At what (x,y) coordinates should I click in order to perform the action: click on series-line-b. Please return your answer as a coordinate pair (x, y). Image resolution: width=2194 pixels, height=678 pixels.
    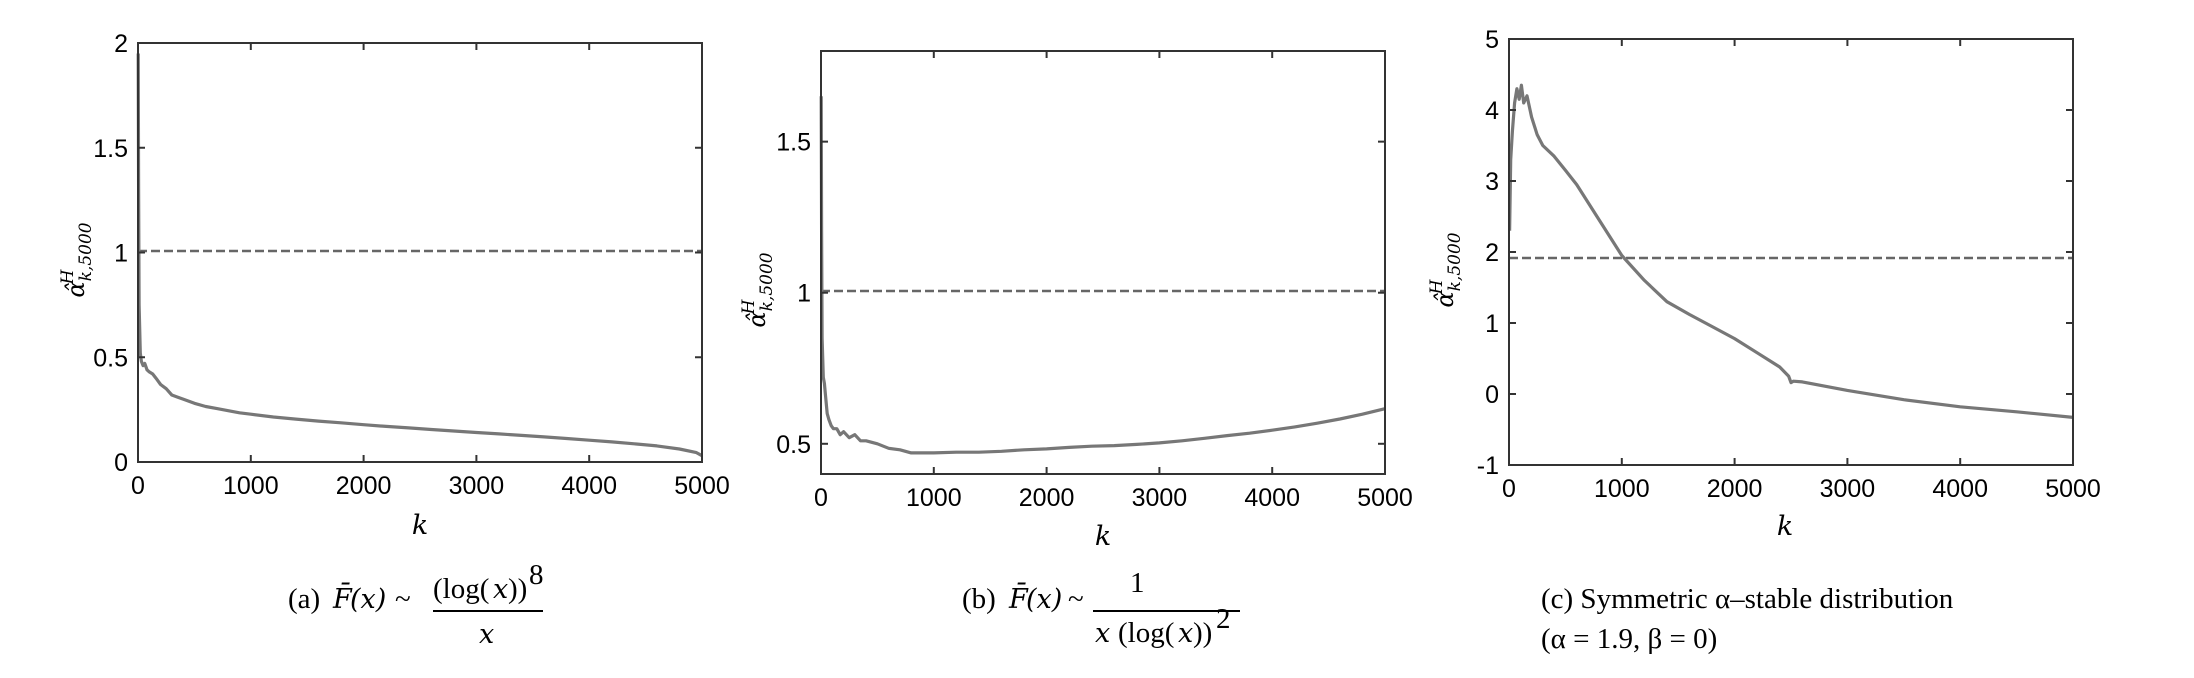
    Looking at the image, I should click on (1102, 275).